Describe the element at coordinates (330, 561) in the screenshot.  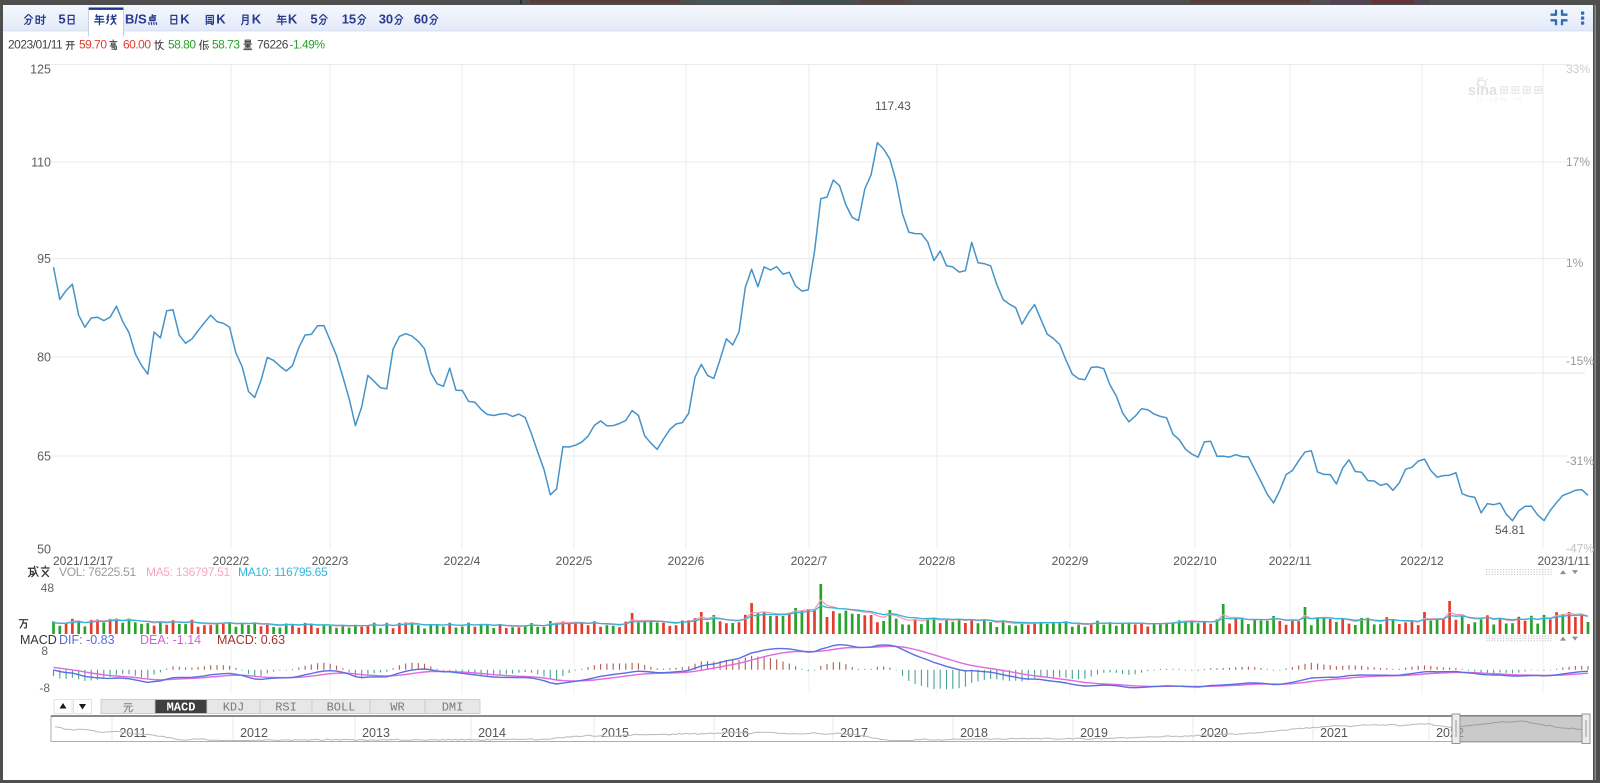
I see `svg-text: 2022/3` at that location.